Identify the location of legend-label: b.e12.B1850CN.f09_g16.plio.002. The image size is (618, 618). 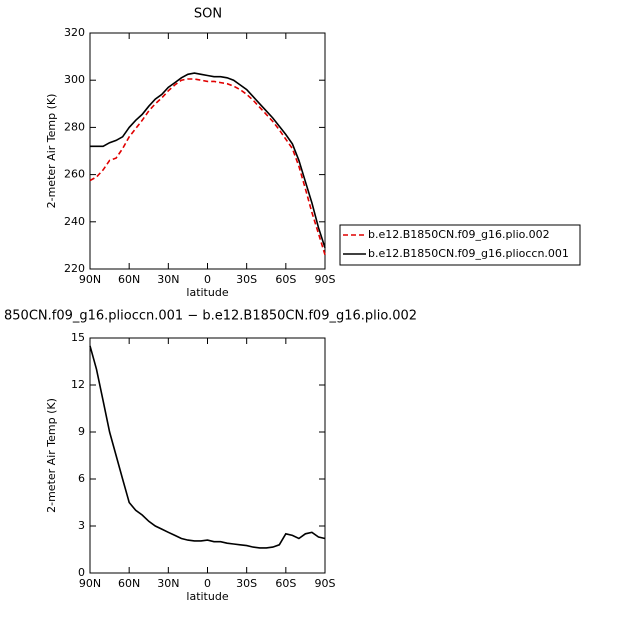
(459, 234).